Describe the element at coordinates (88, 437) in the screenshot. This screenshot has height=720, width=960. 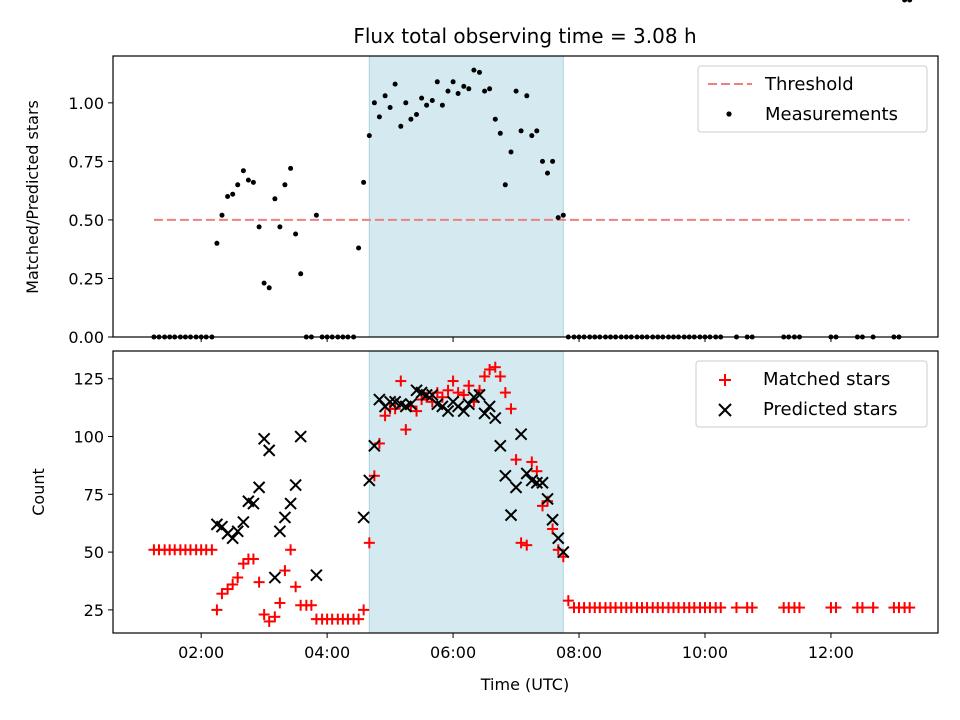
I see `y-tick-label: 100` at that location.